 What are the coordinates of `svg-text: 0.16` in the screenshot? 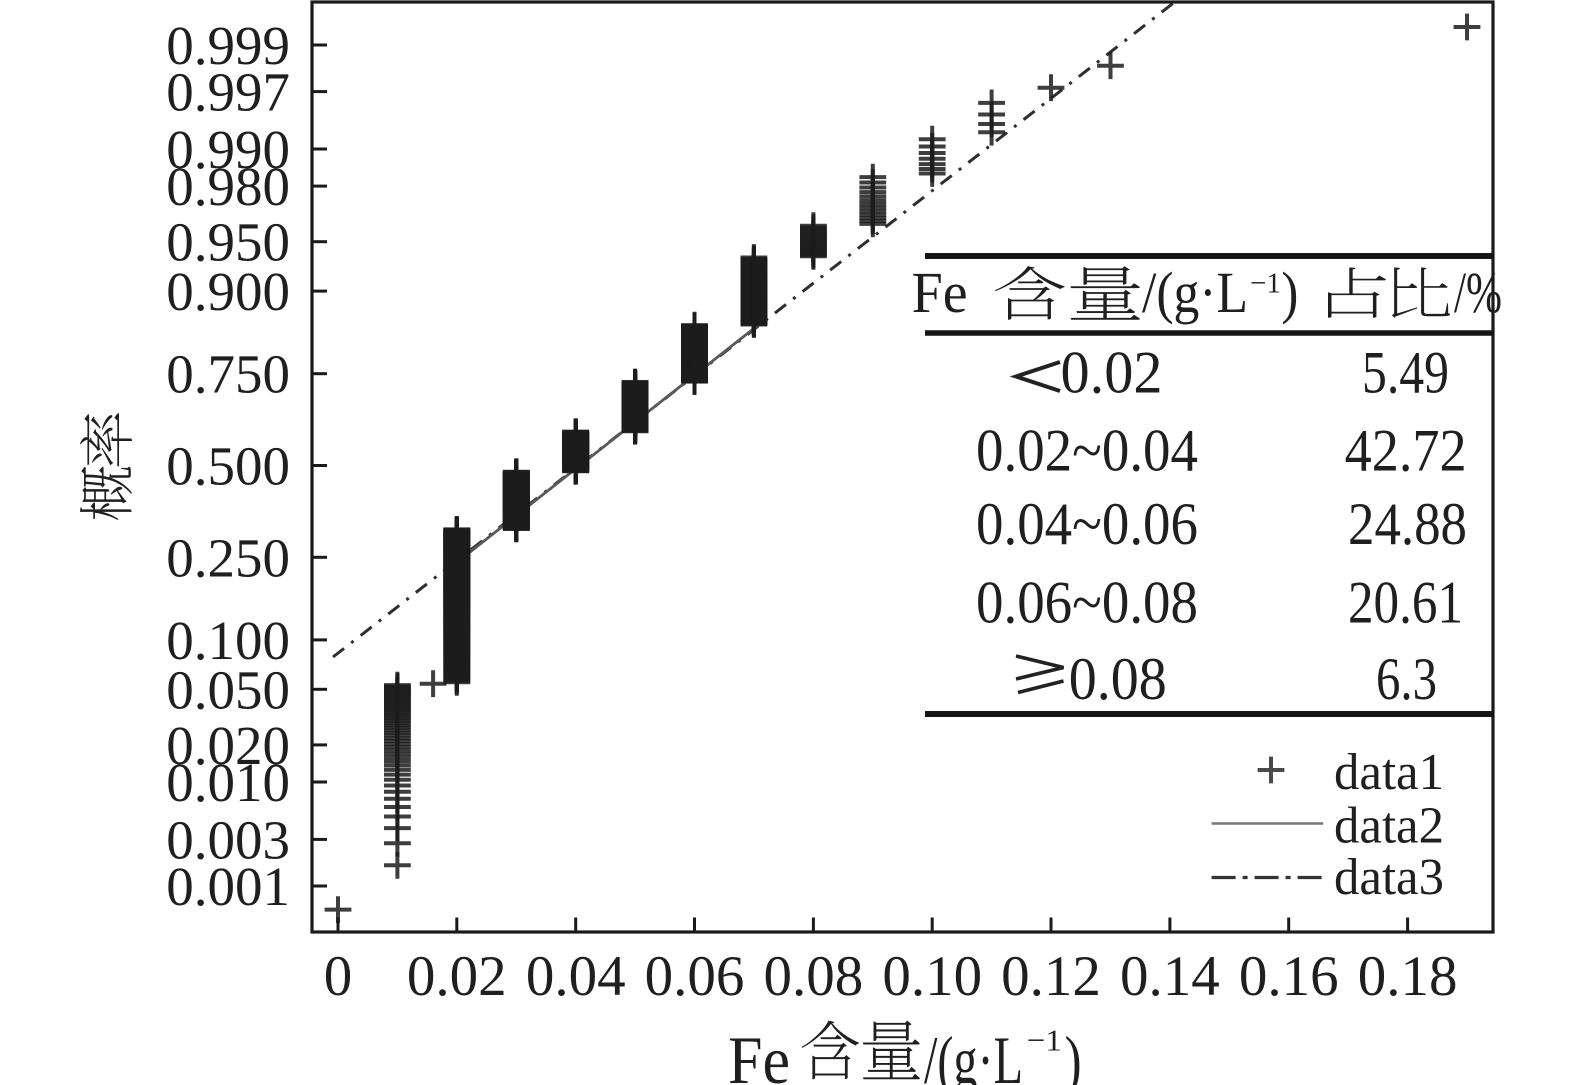 It's located at (1289, 976).